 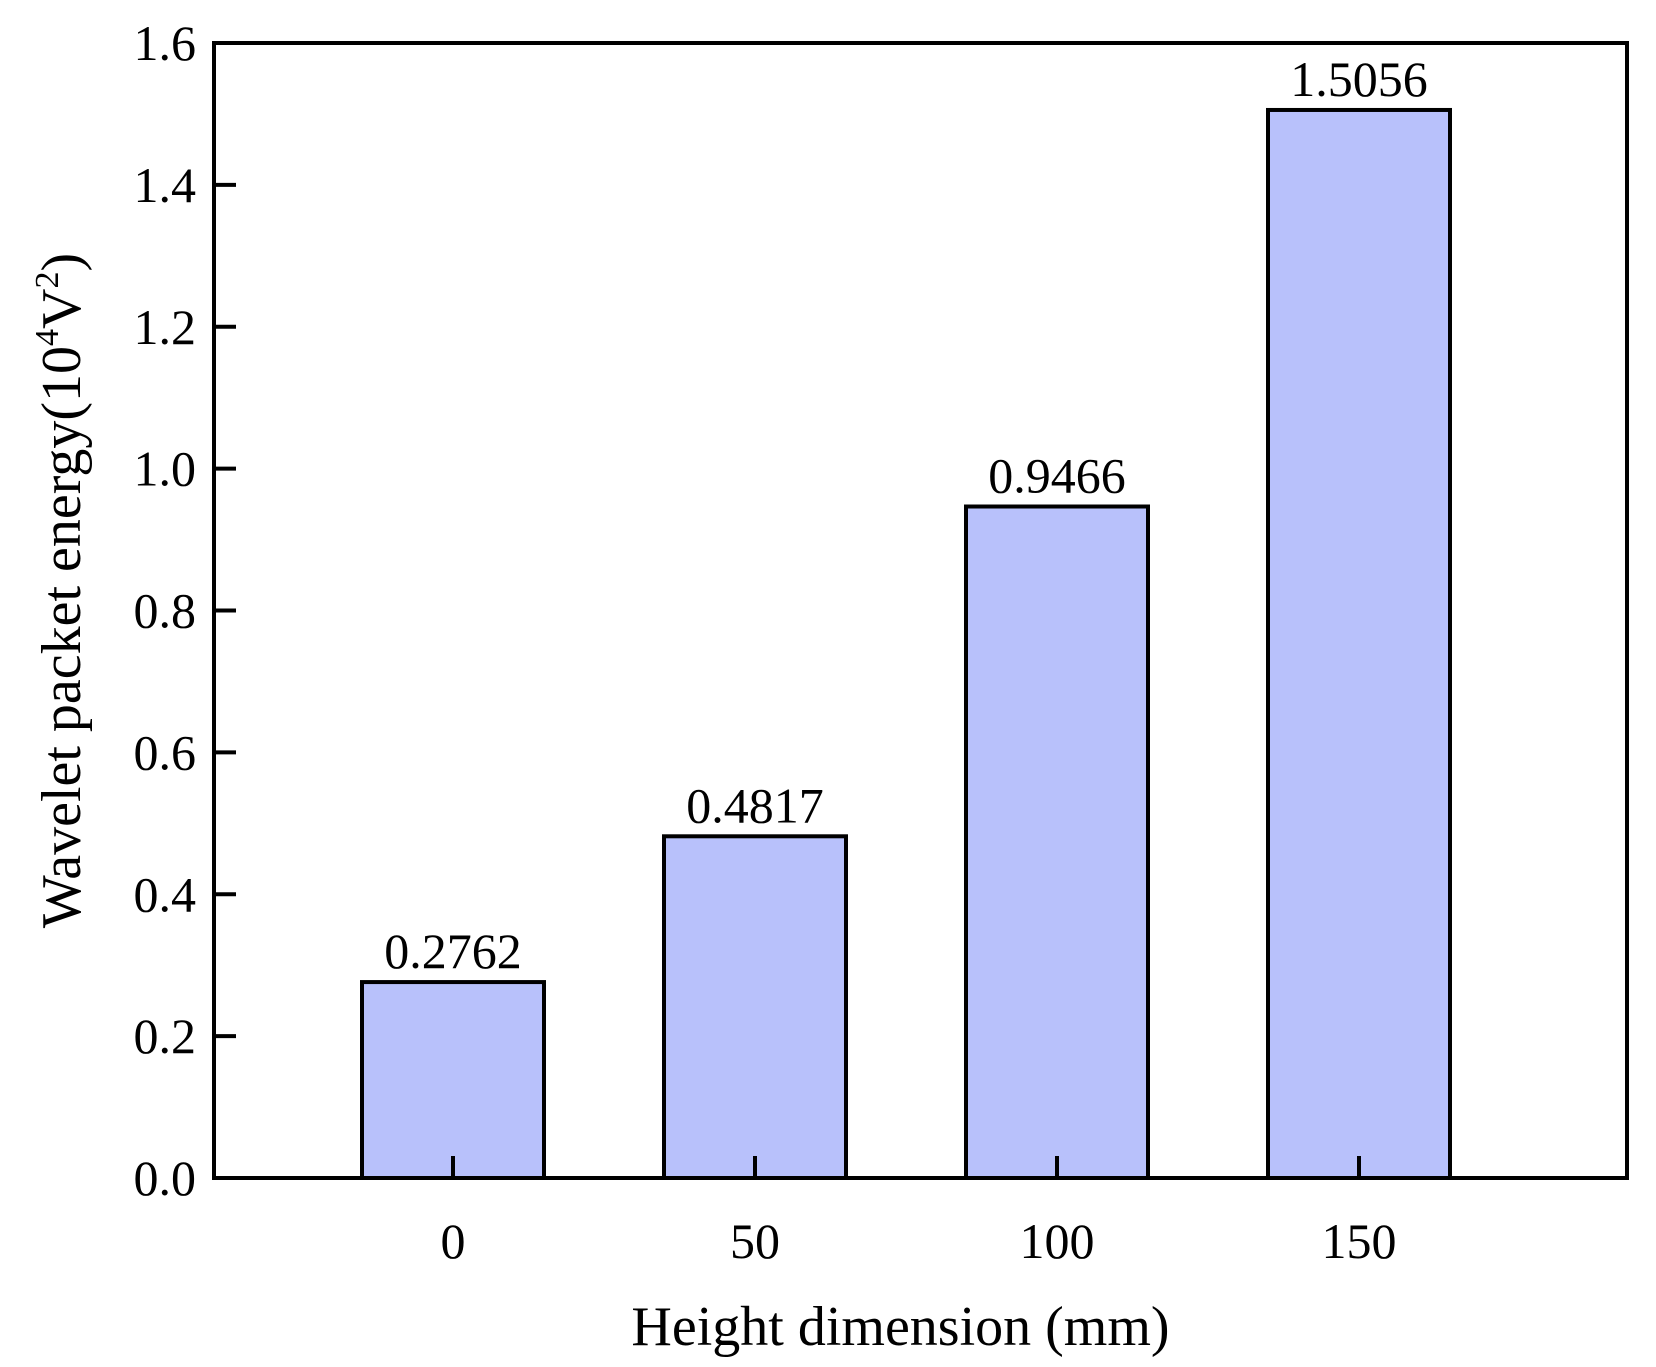 What do you see at coordinates (919, 1212) in the screenshot?
I see `x-ticks-layer: 0 50 100 150` at bounding box center [919, 1212].